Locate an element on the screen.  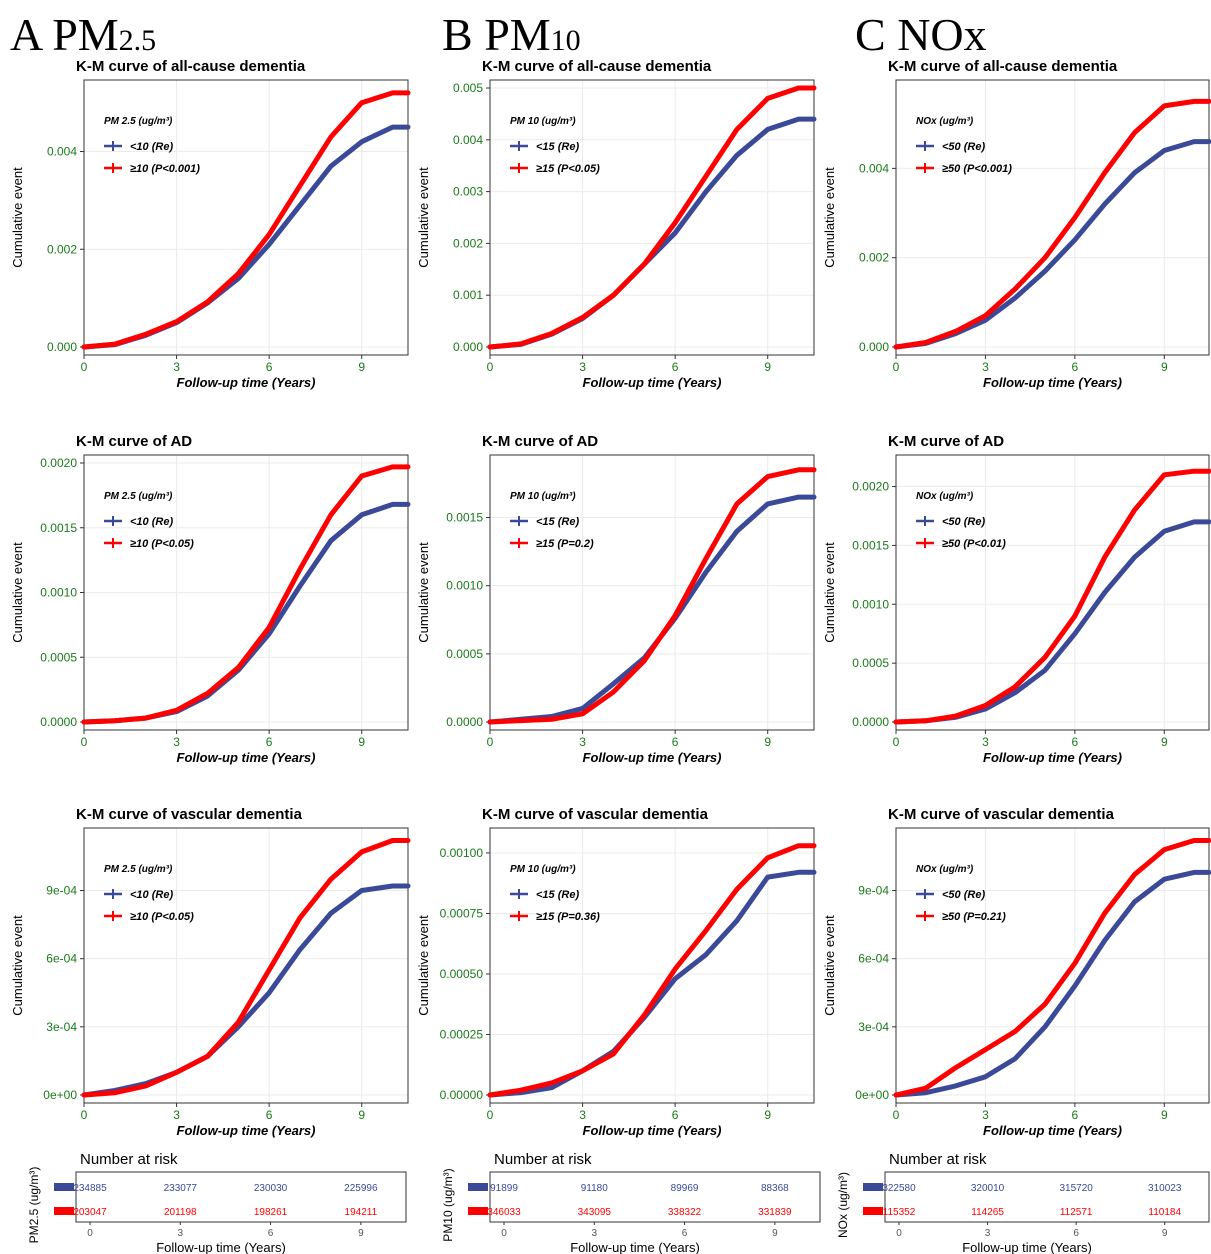
risk-count: 112571 is located at coordinates (1076, 1212).